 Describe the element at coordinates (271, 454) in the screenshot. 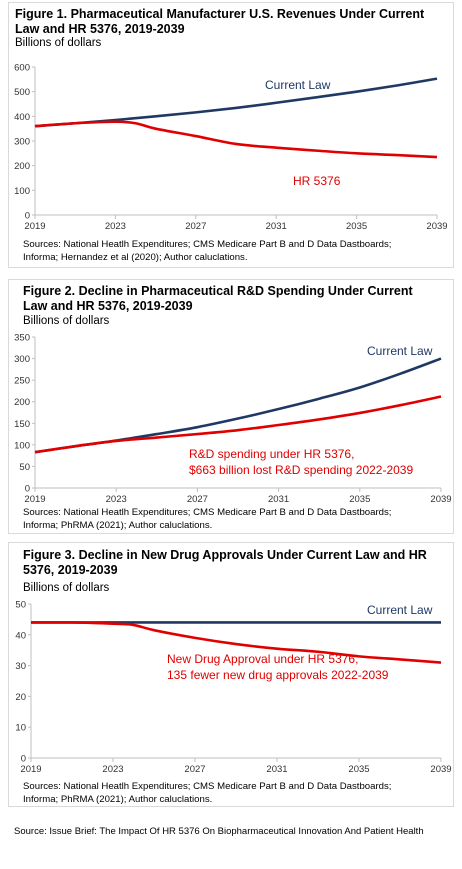

I see `annotation-hr-5376: R&D spending under HR 5376,` at that location.